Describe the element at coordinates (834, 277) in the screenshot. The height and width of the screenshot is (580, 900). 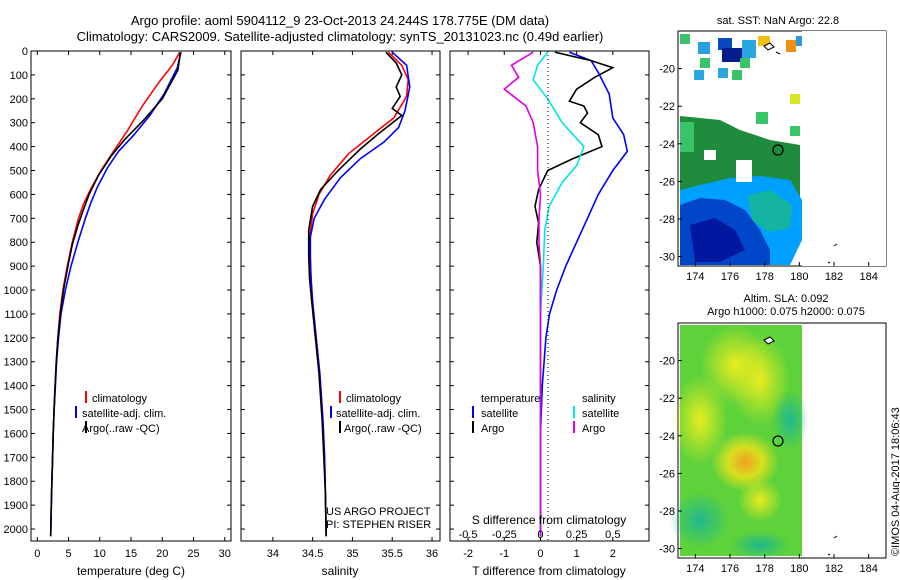
I see `map-x-tick-label: 182` at that location.